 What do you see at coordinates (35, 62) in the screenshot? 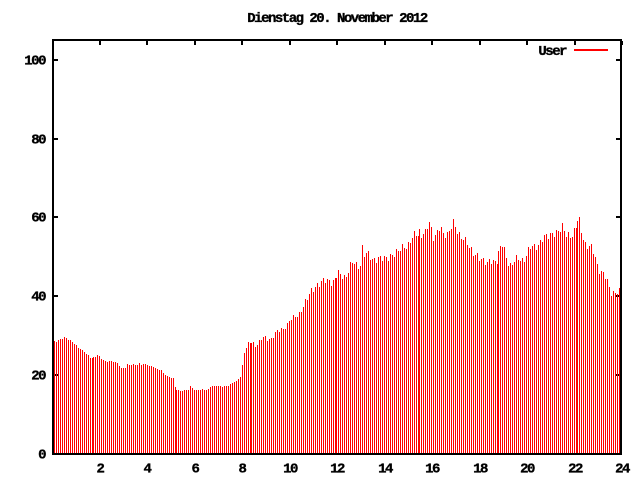
I see `svg-text: 100` at bounding box center [35, 62].